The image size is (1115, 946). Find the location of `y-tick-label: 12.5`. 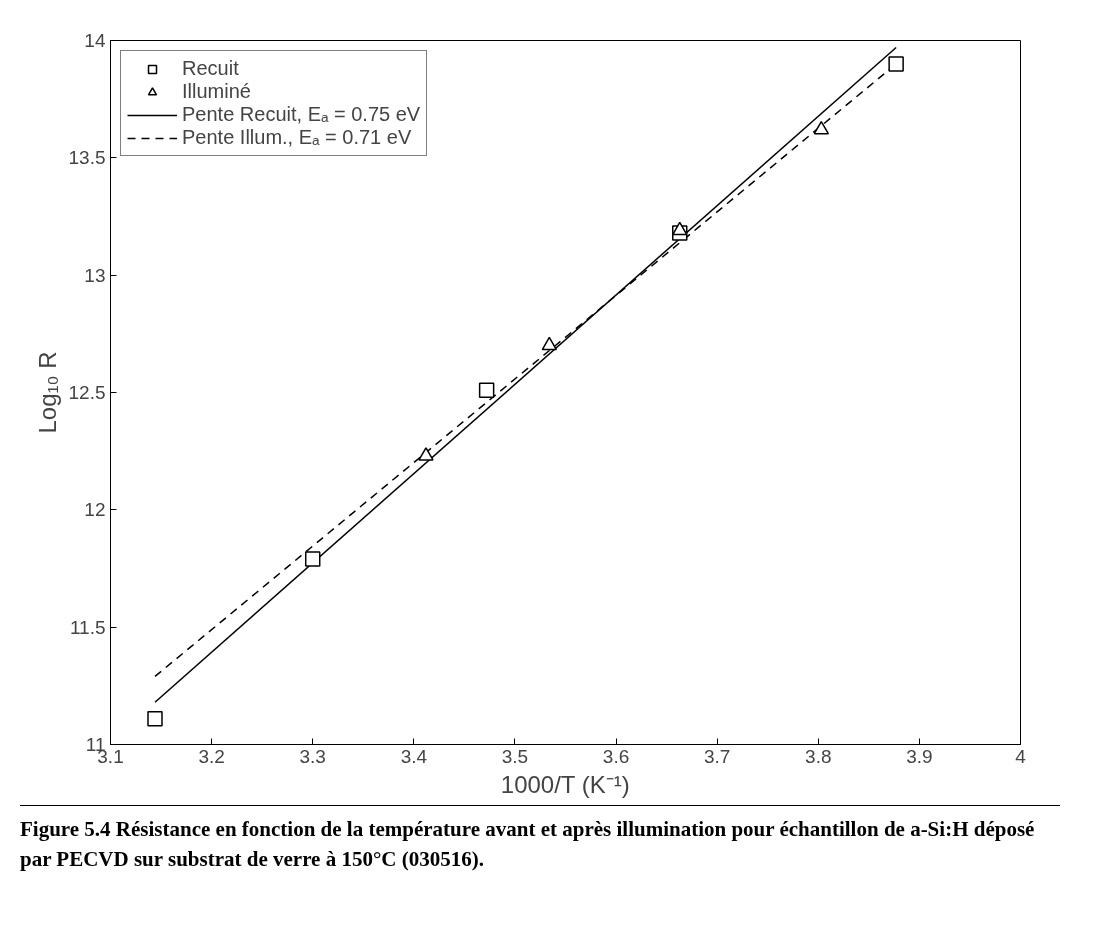

y-tick-label: 12.5 is located at coordinates (87, 392).